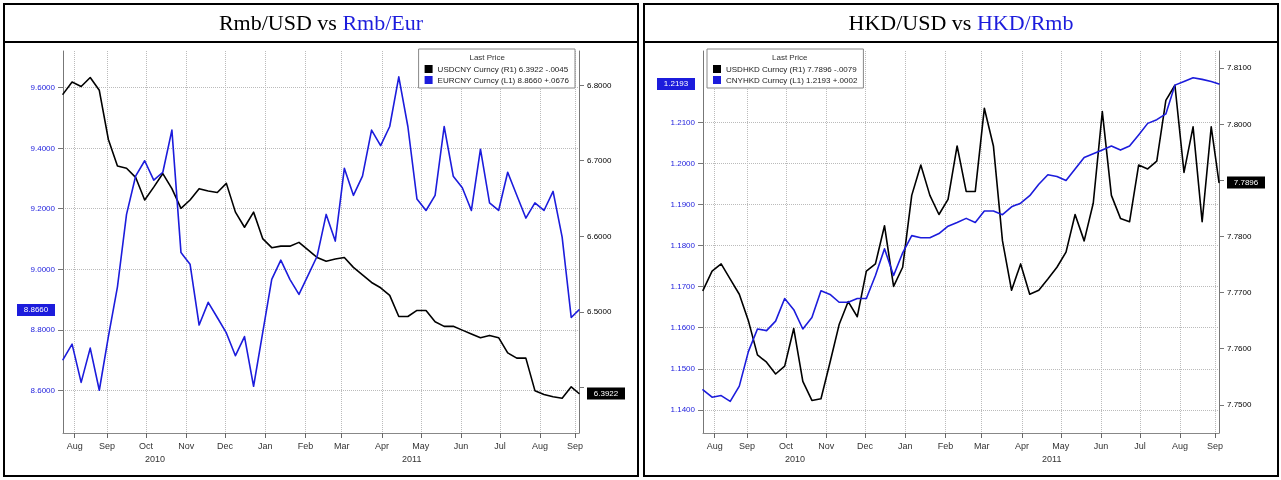 This screenshot has width=1281, height=480. I want to click on y2-tick-label: 7.8100, so click(1240, 68).